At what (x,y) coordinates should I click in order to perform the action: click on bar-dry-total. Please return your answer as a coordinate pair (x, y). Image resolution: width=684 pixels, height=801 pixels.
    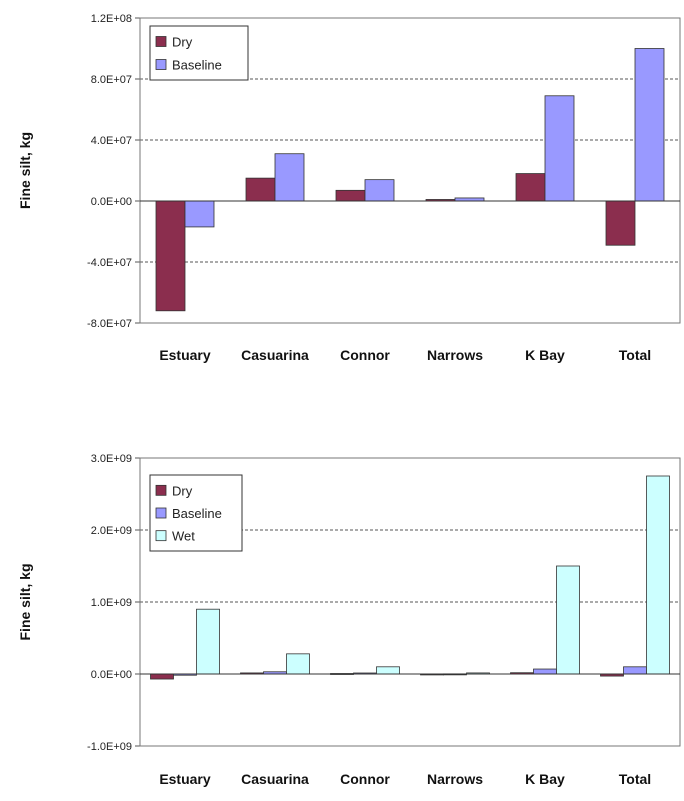
    Looking at the image, I should click on (620, 223).